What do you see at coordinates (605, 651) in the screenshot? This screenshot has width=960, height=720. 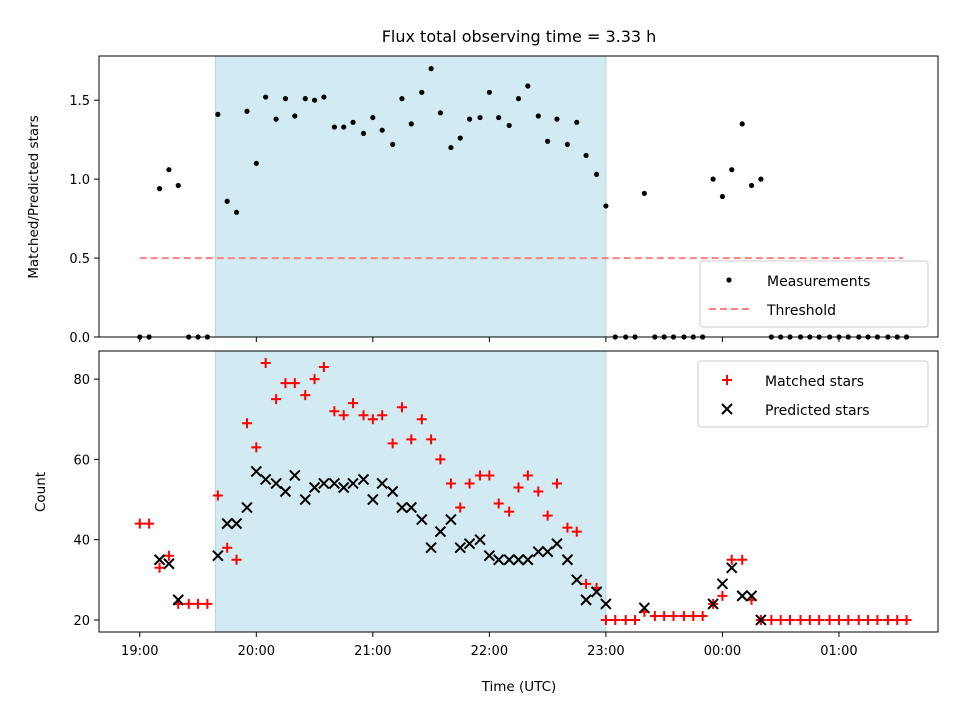 I see `x-tick-label: 23:00` at bounding box center [605, 651].